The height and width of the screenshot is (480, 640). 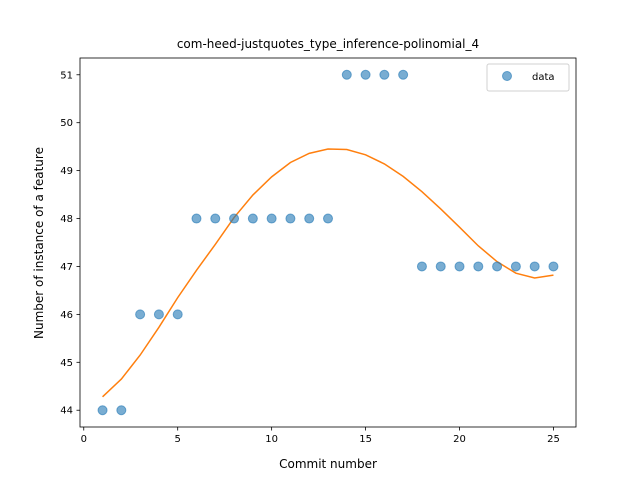 I want to click on x-tick-label-10: 10, so click(x=271, y=439).